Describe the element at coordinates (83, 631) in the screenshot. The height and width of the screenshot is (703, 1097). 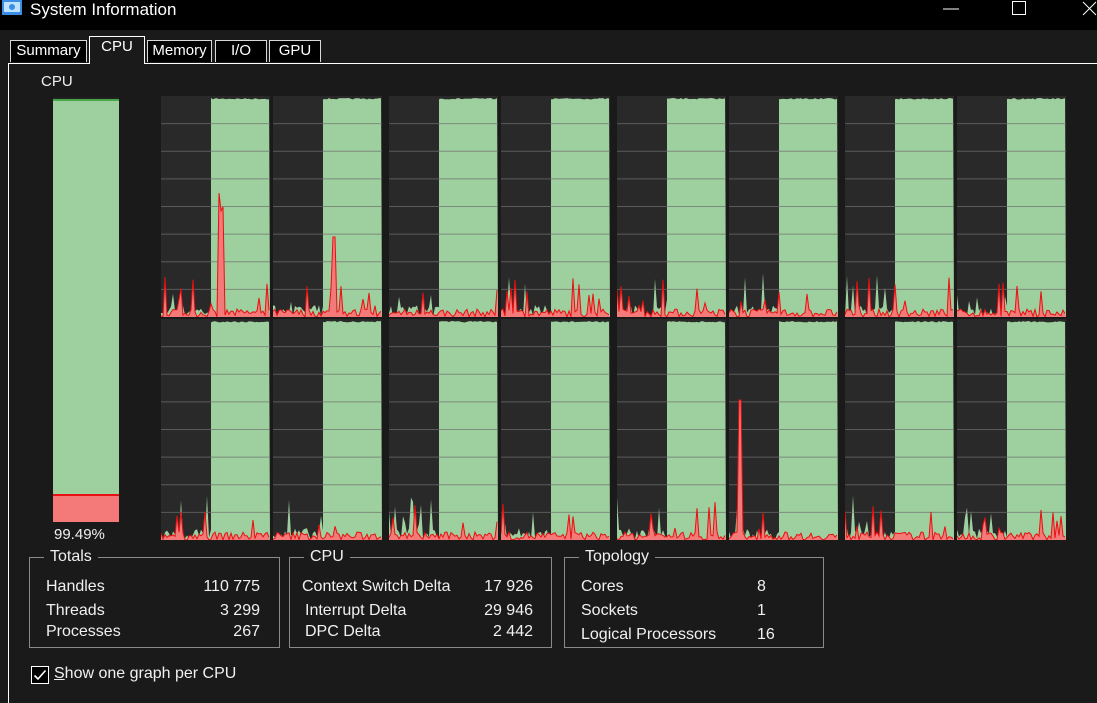
I see `processes-label: Processes` at that location.